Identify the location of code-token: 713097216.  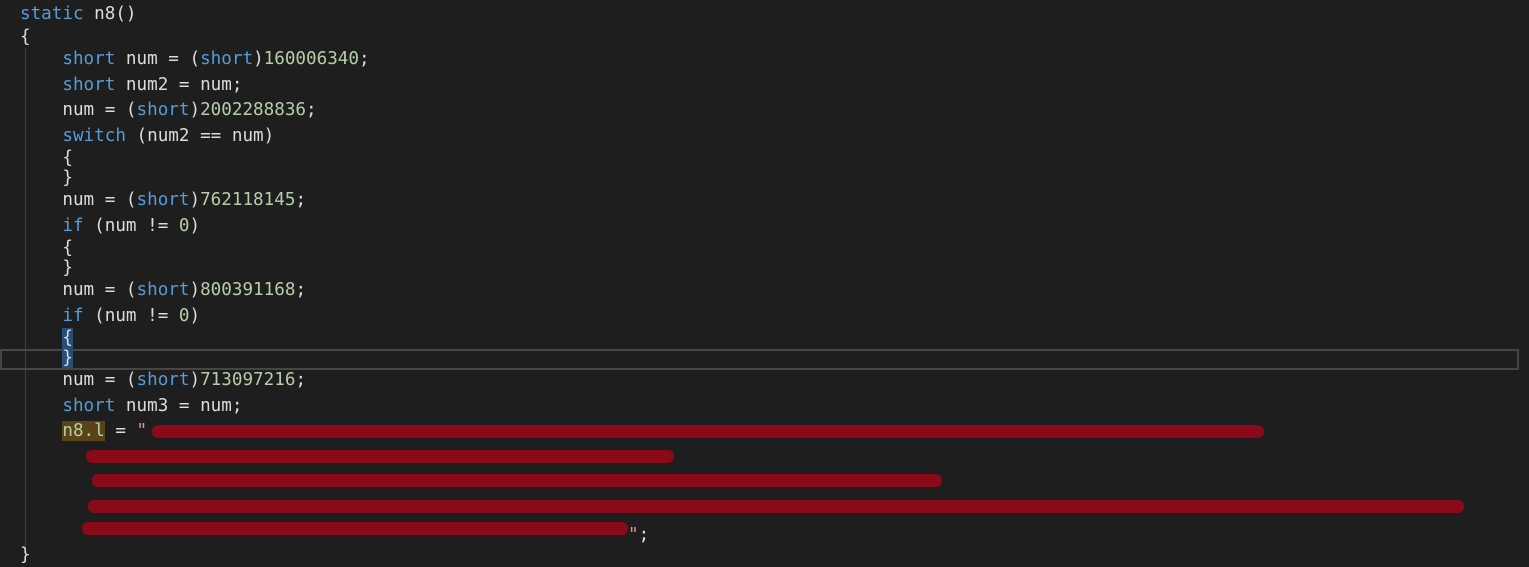
(248, 380).